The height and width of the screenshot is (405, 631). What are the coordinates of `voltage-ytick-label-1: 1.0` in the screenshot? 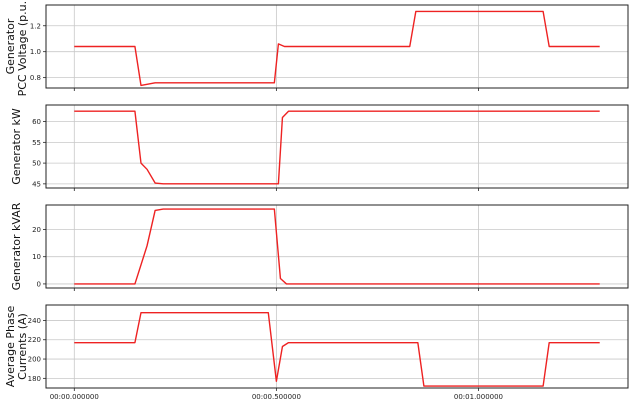 It's located at (35, 52).